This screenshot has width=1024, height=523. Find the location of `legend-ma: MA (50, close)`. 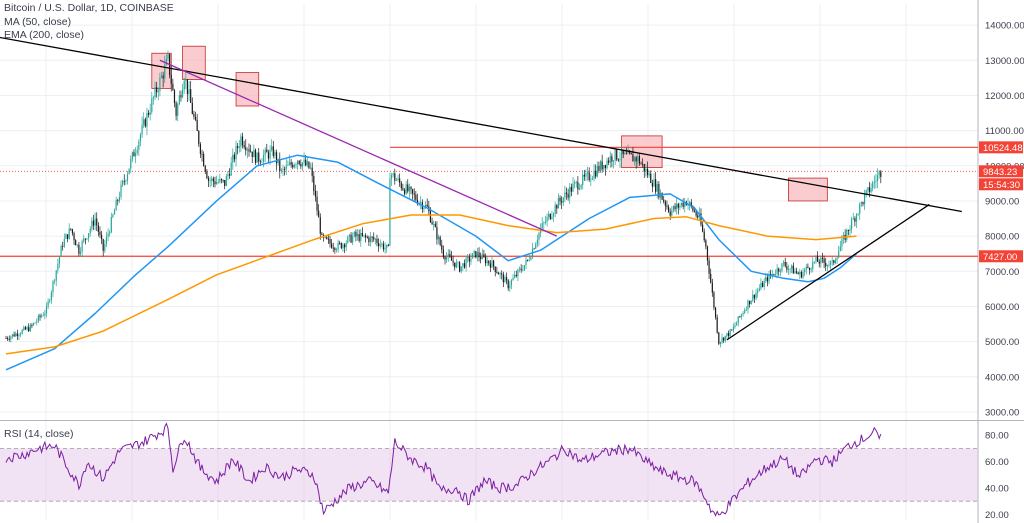

legend-ma: MA (50, close) is located at coordinates (38, 21).